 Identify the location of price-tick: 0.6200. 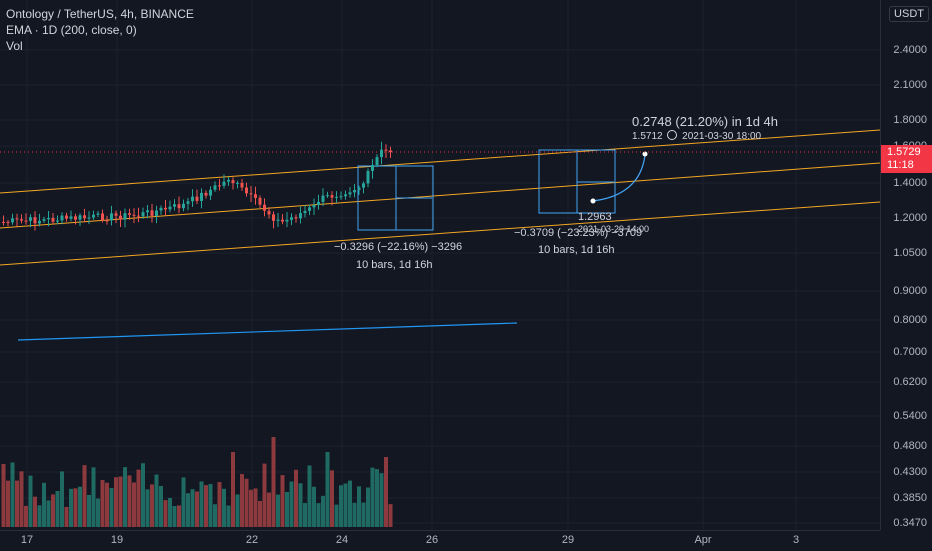
(910, 382).